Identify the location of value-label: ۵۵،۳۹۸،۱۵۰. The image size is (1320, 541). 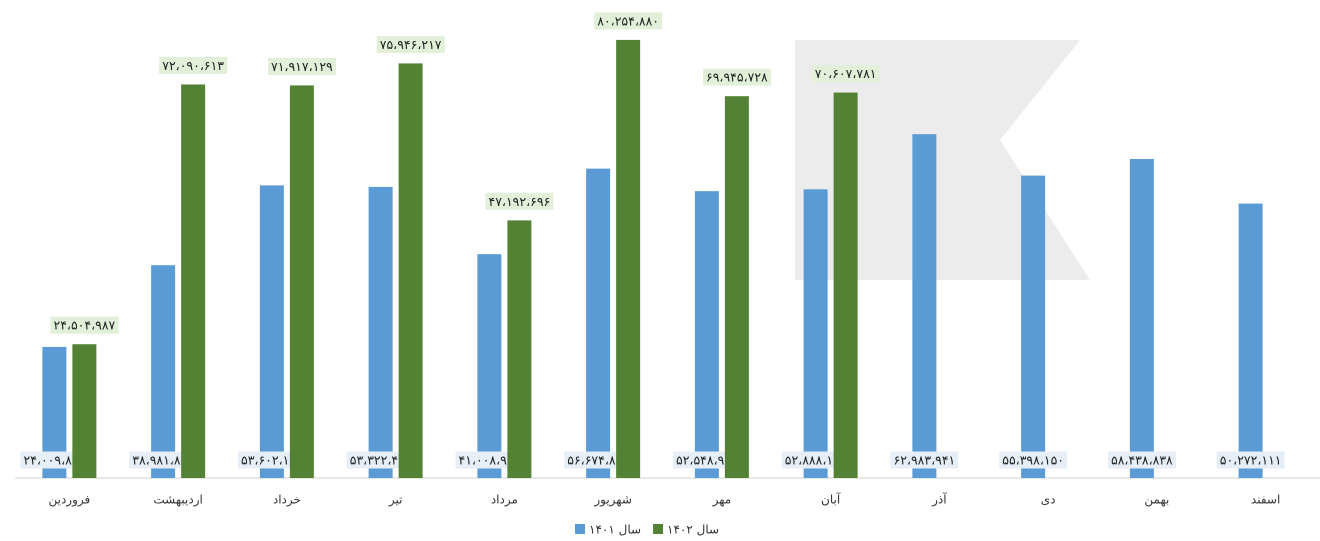
(1033, 460).